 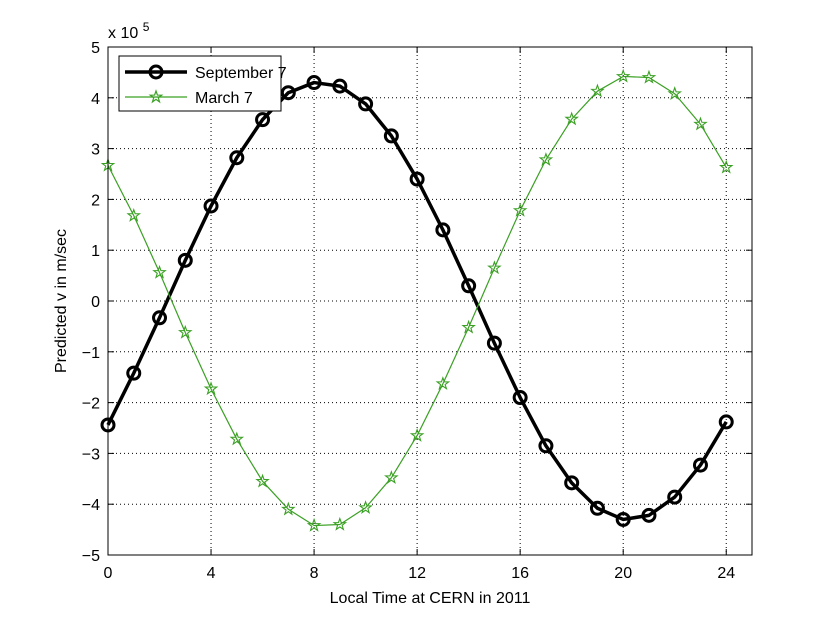 I want to click on y-tick-label: −4, so click(x=91, y=505).